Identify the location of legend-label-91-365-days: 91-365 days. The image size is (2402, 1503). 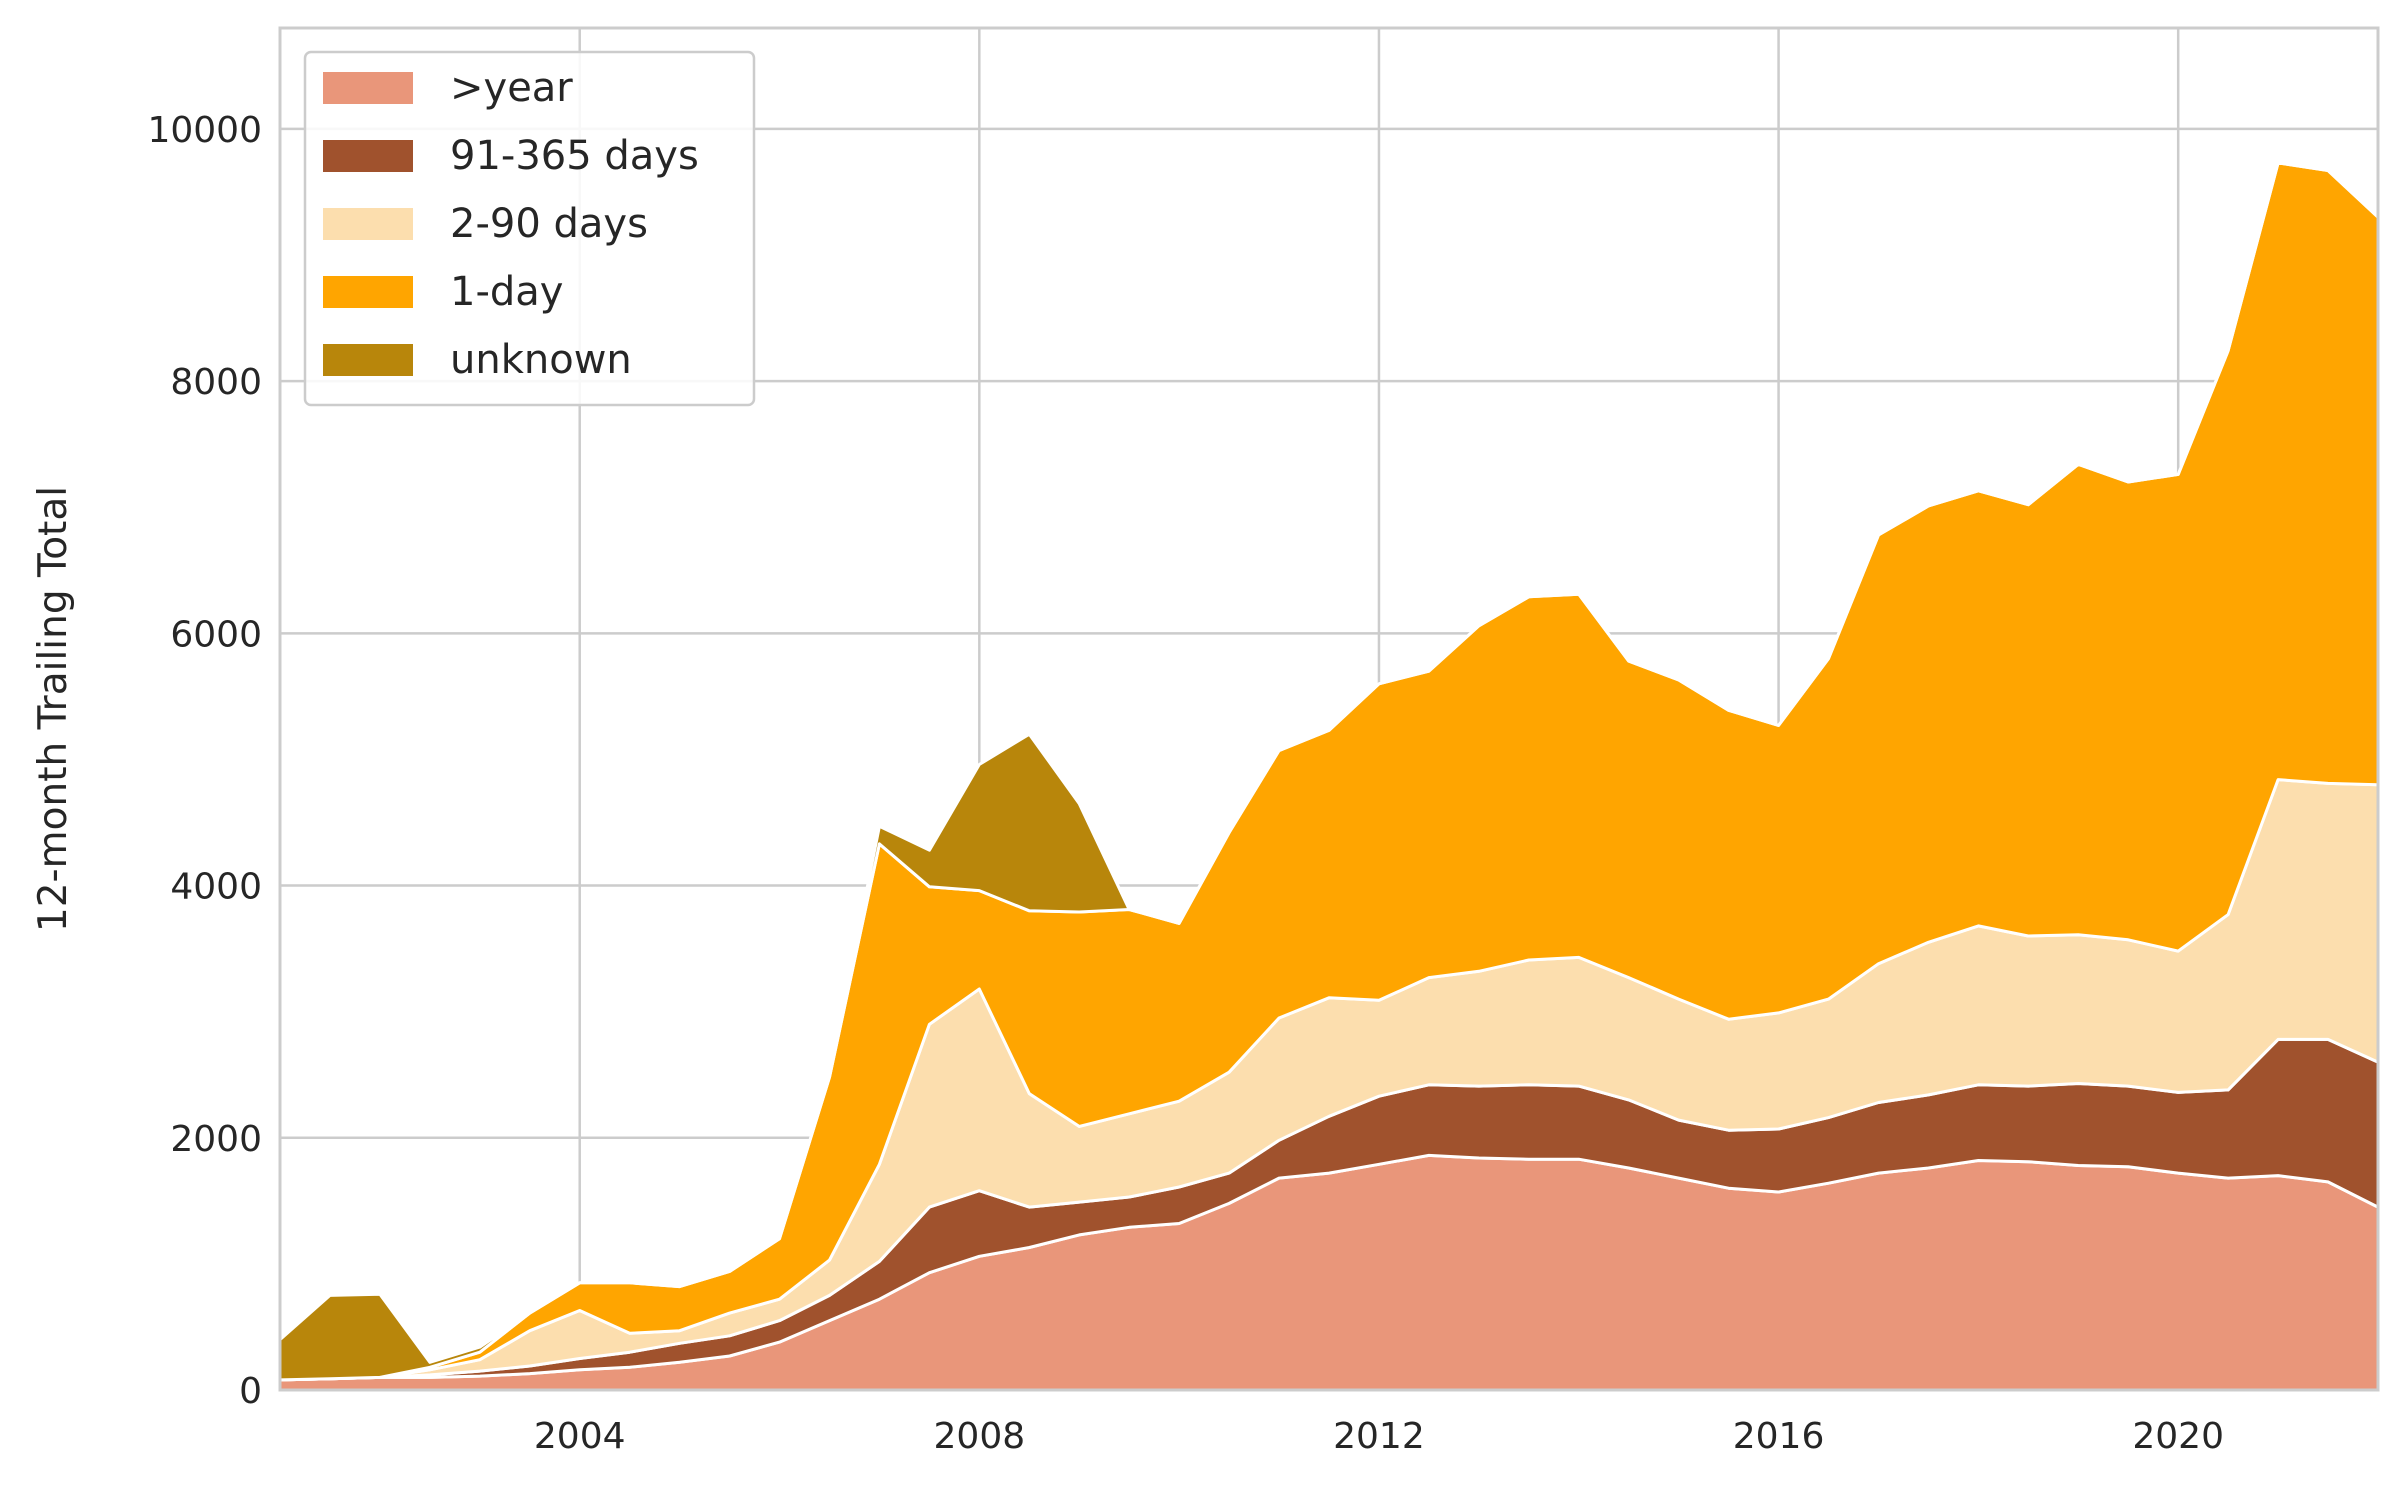
(574, 156).